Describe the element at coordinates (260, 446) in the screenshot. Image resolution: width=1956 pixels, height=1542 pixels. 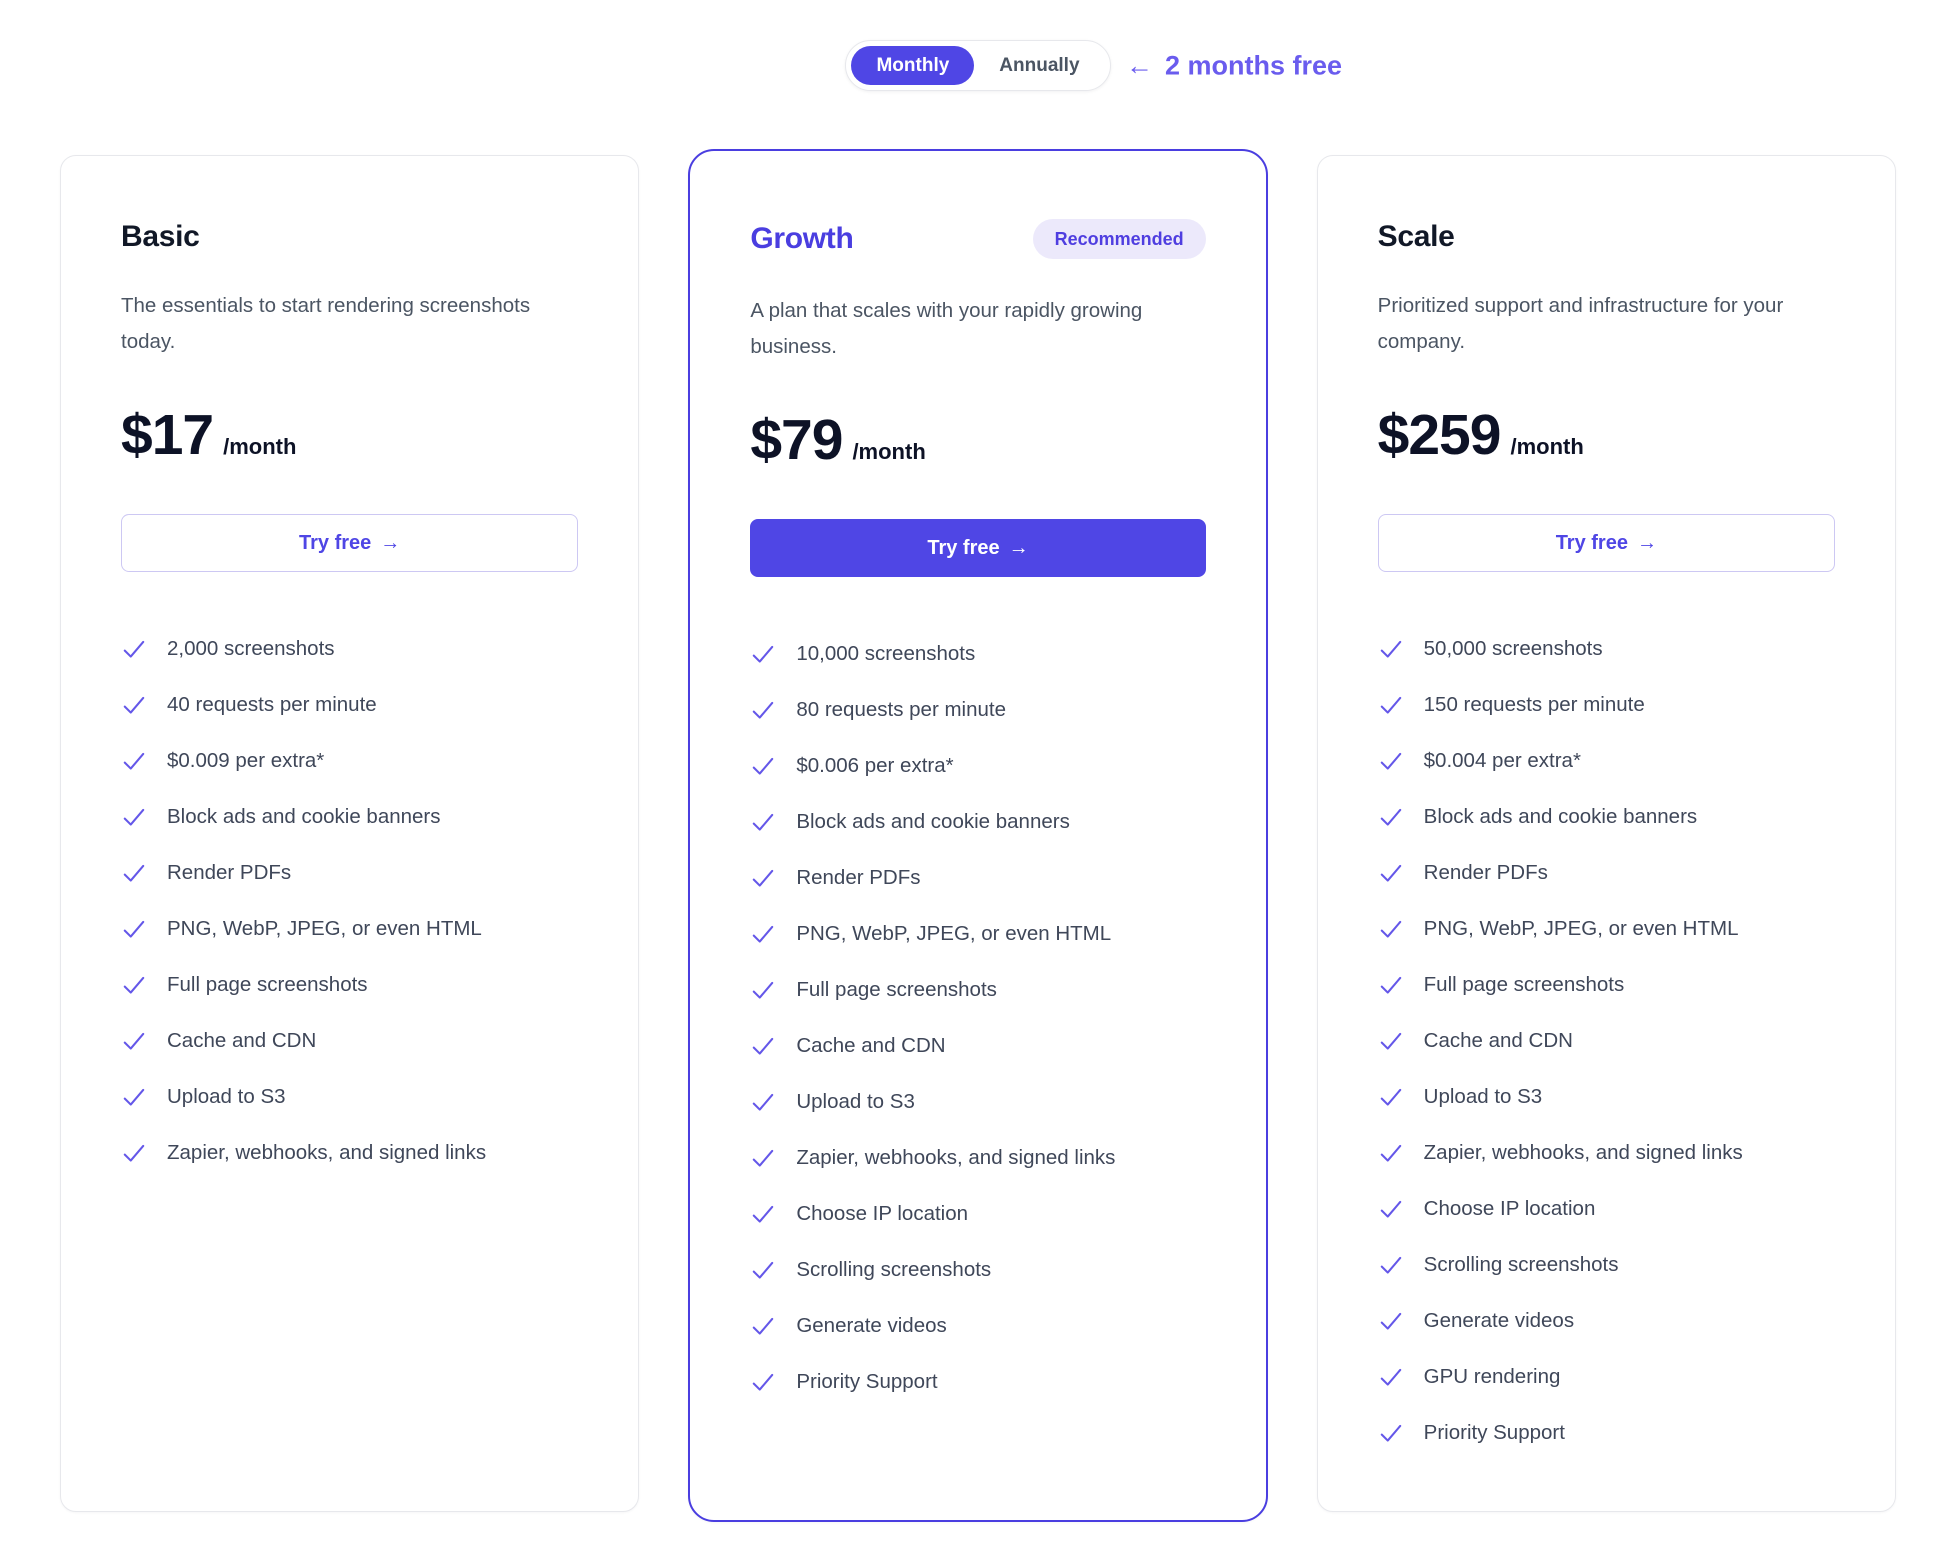
I see `price-period: /month` at that location.